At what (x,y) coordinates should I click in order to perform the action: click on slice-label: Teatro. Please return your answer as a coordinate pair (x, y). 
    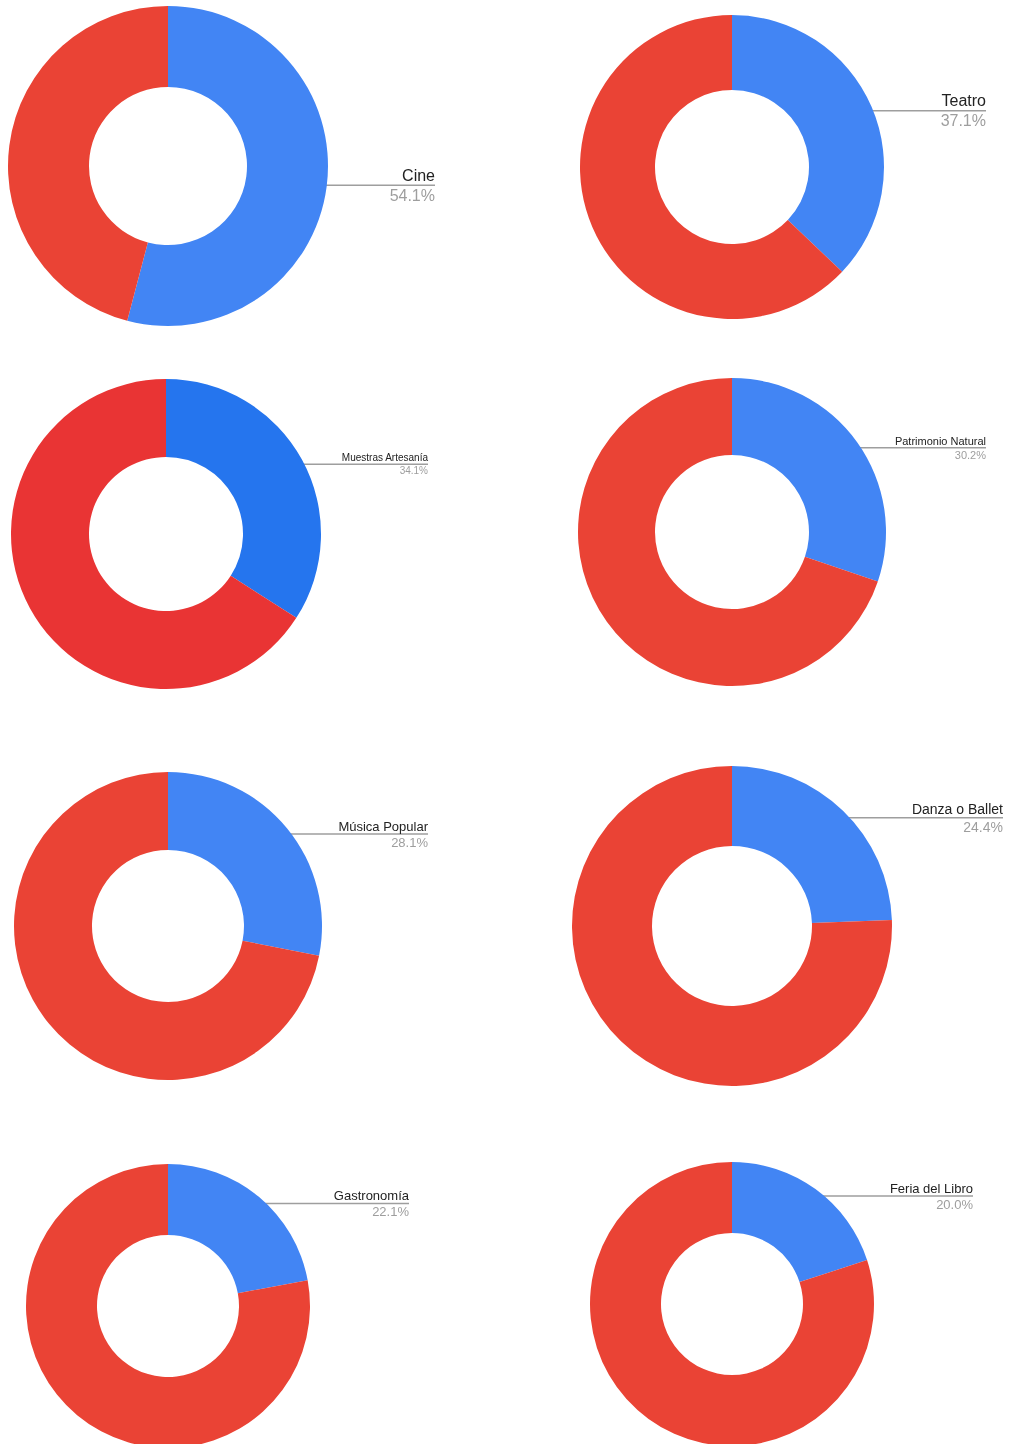
    Looking at the image, I should click on (964, 101).